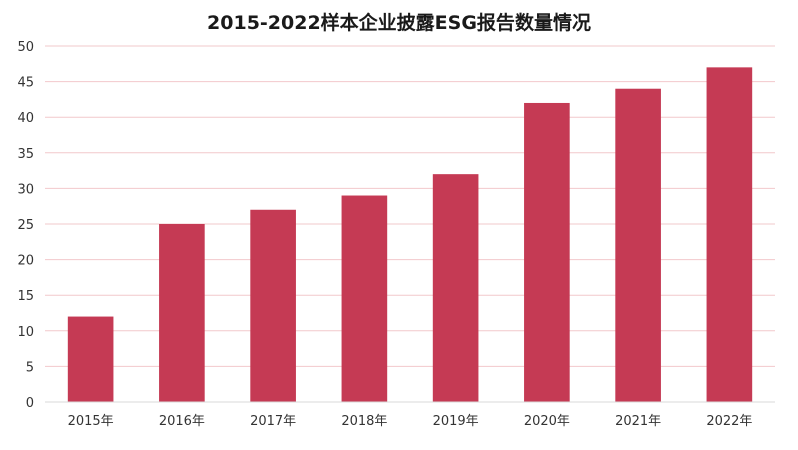  What do you see at coordinates (638, 245) in the screenshot?
I see `bar-2021年` at bounding box center [638, 245].